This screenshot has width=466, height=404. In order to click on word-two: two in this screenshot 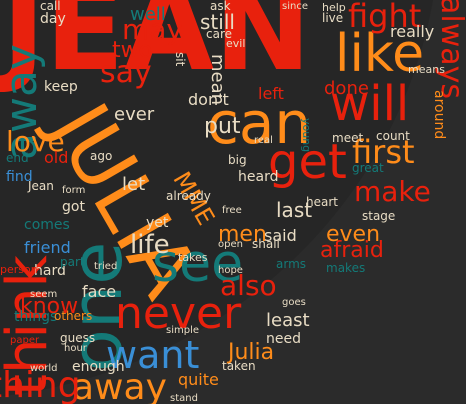, I will do `click(132, 50)`.